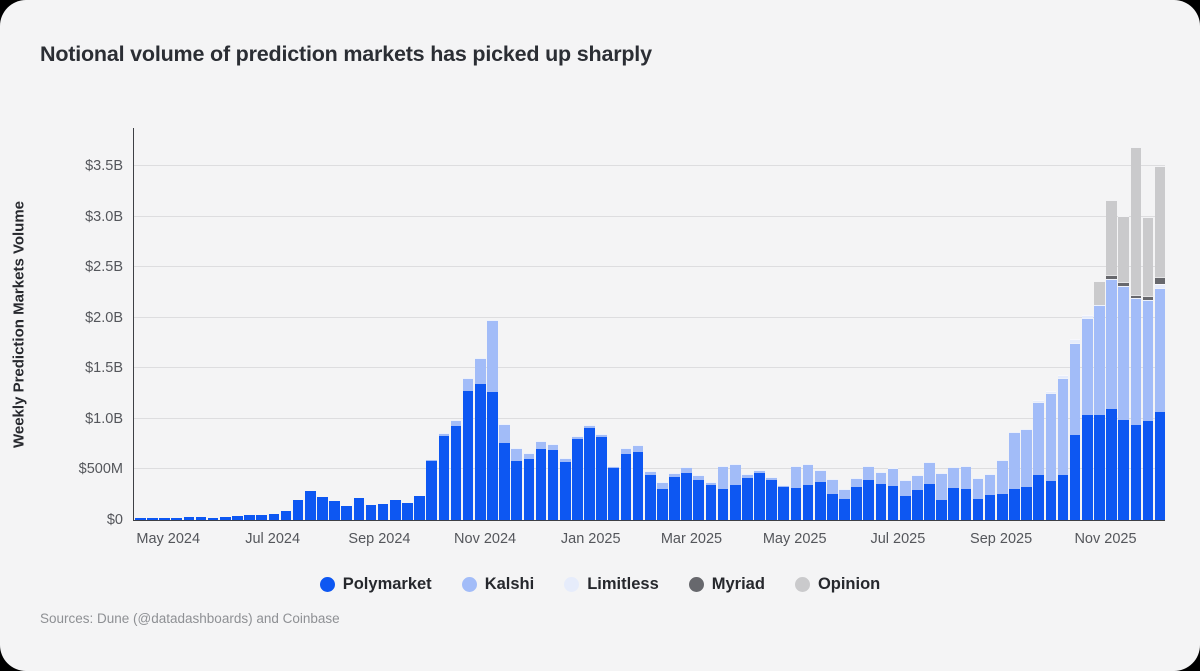  What do you see at coordinates (837, 584) in the screenshot?
I see `legend-item-opinion: Opinion` at bounding box center [837, 584].